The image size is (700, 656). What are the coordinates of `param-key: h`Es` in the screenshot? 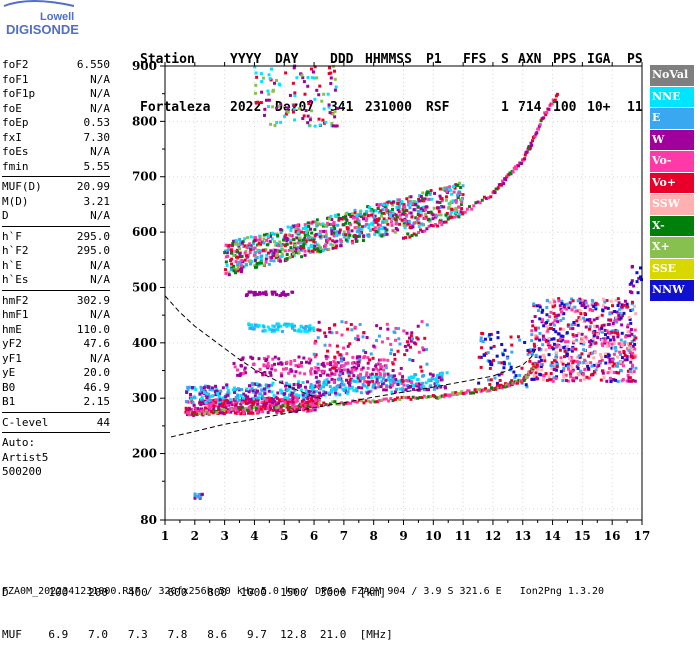 It's located at (15, 279).